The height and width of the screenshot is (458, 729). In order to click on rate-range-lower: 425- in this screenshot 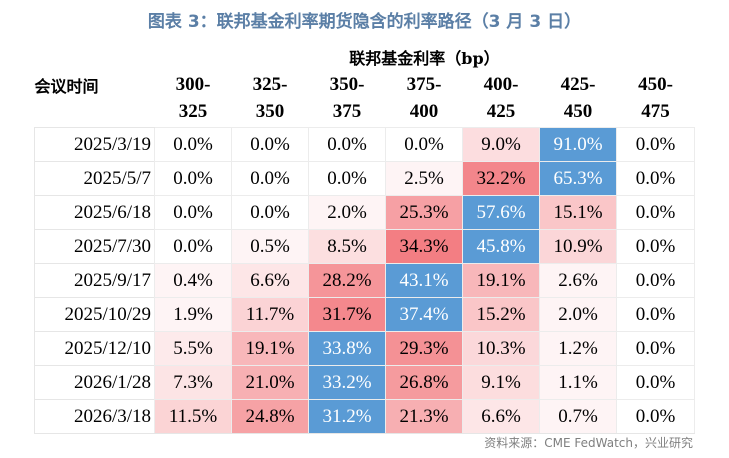, I will do `click(578, 84)`.